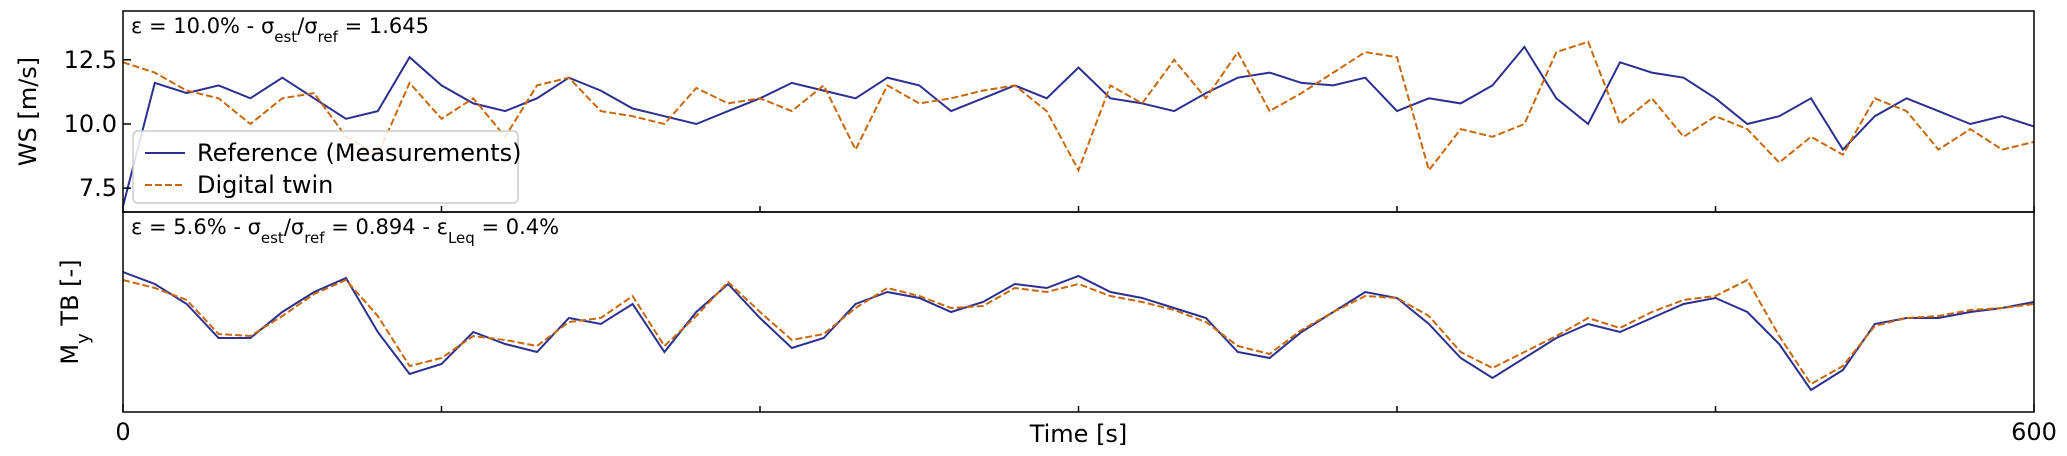 The image size is (2067, 456). Describe the element at coordinates (202, 26) in the screenshot. I see `text-part: ε = 10.0% - σ` at that location.